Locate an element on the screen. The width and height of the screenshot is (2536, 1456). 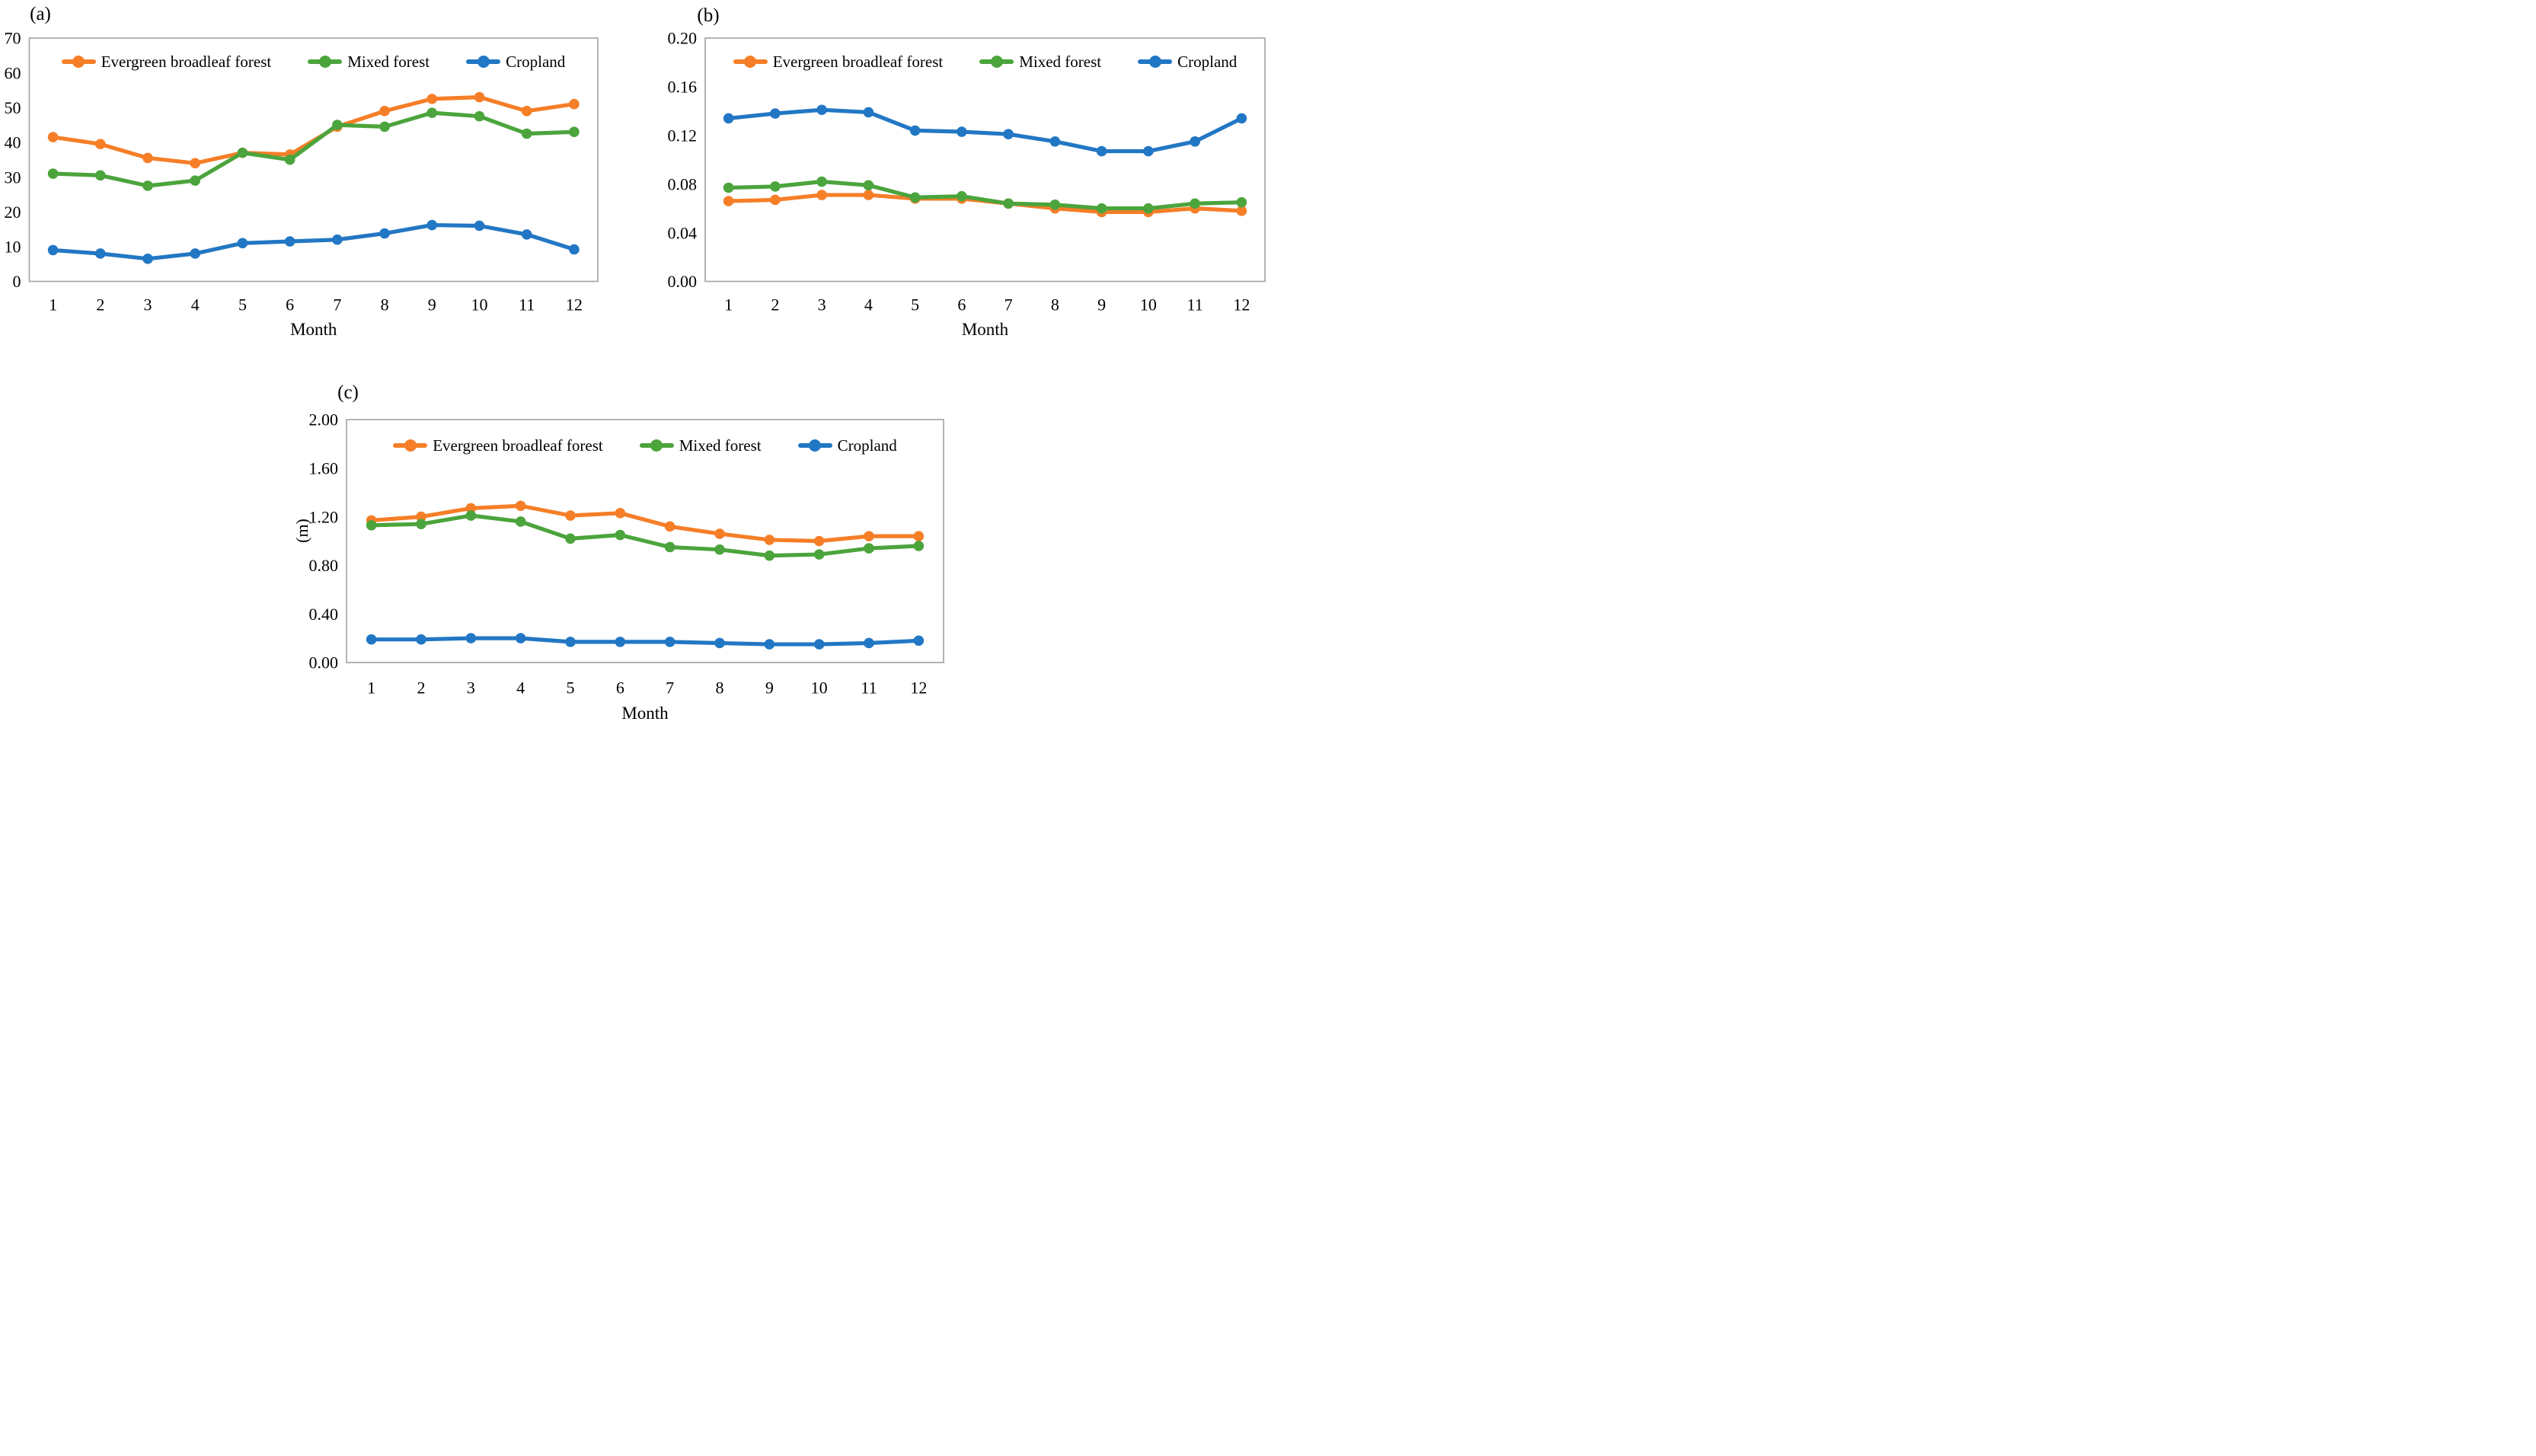
y-tick-label: 0.80 is located at coordinates (324, 565).